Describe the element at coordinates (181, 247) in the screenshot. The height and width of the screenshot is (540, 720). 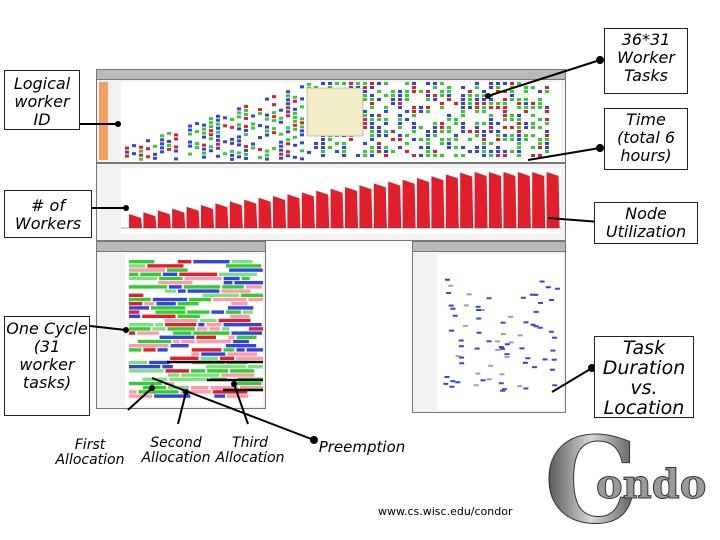
I see `cycle-window-titlebar` at that location.